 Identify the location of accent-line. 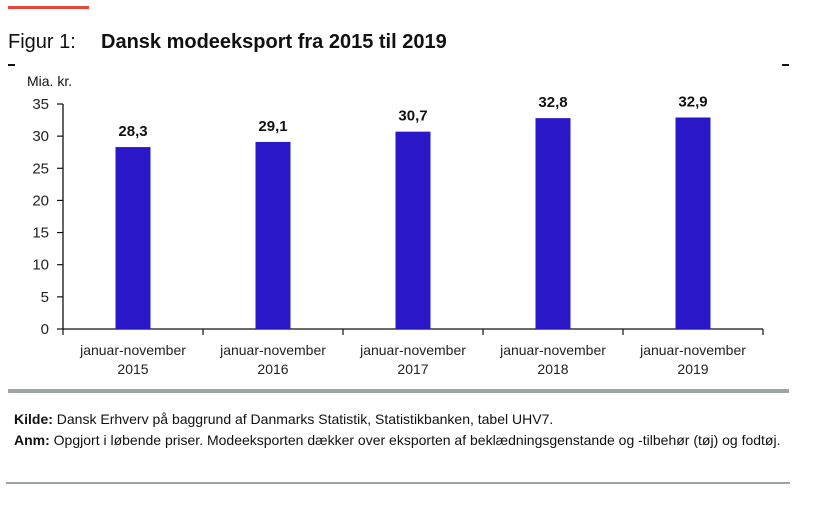
(48, 7).